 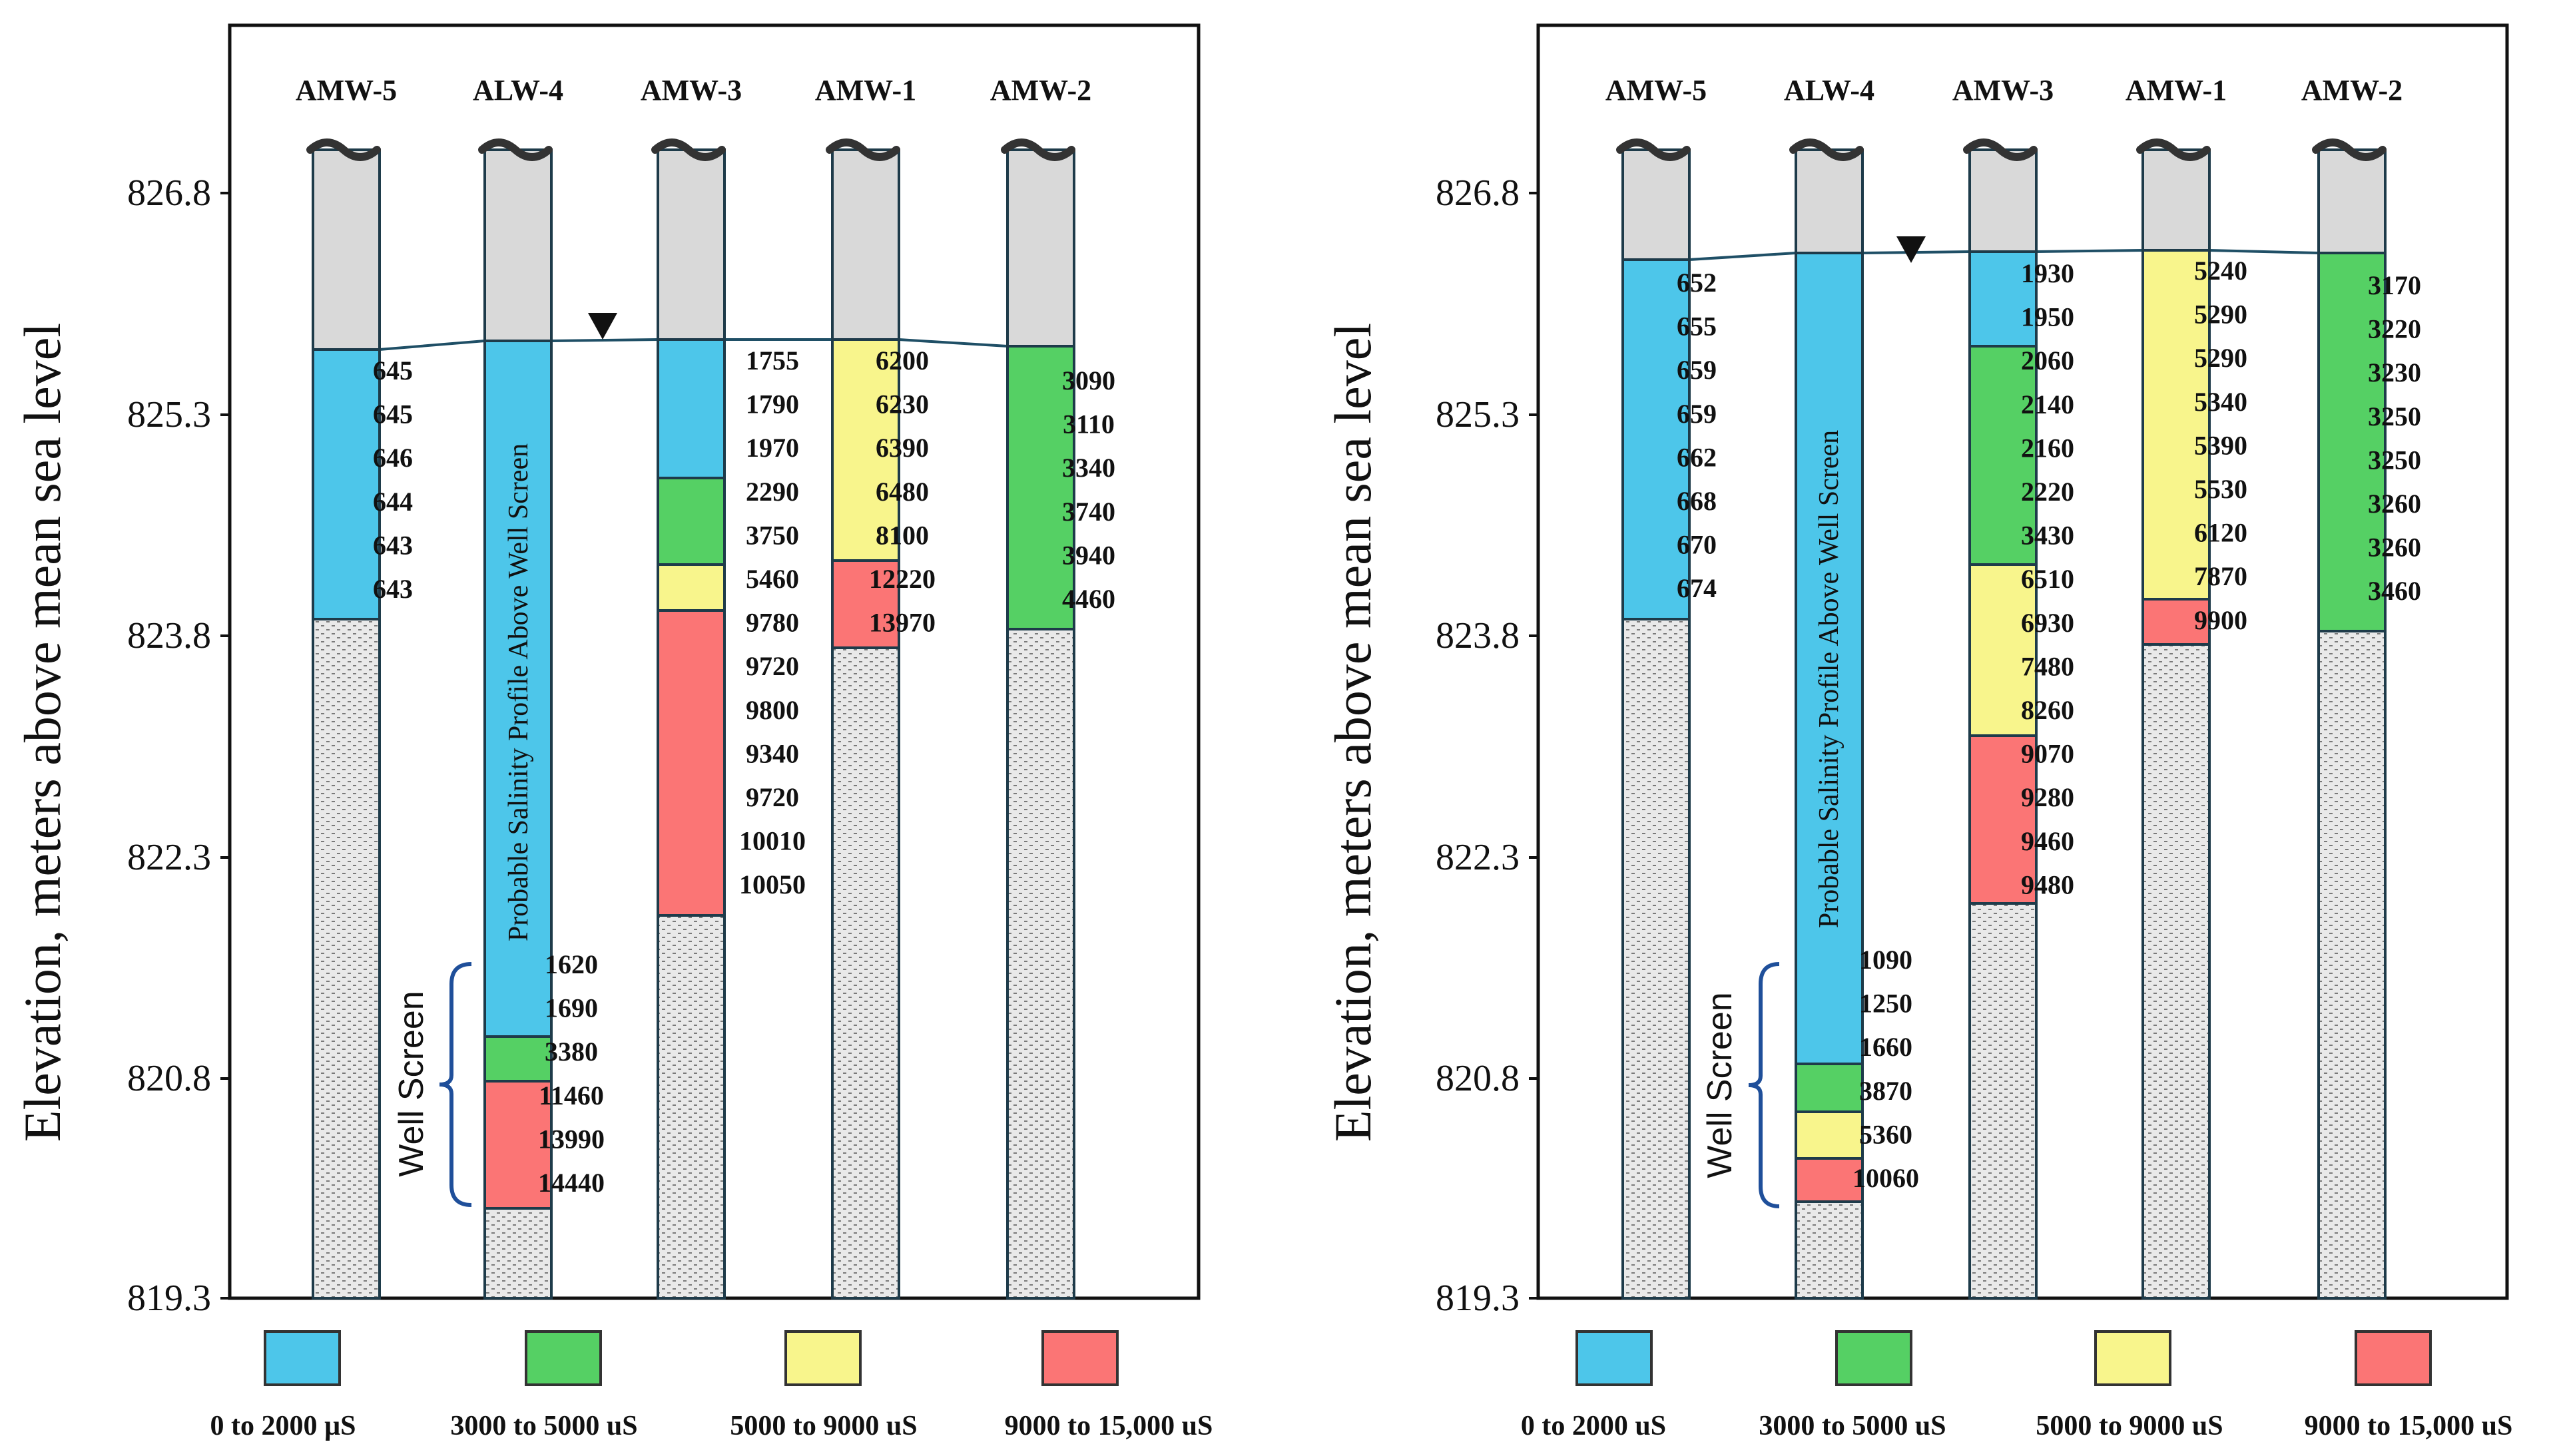 What do you see at coordinates (1088, 555) in the screenshot?
I see `conductivity-value: 3940` at bounding box center [1088, 555].